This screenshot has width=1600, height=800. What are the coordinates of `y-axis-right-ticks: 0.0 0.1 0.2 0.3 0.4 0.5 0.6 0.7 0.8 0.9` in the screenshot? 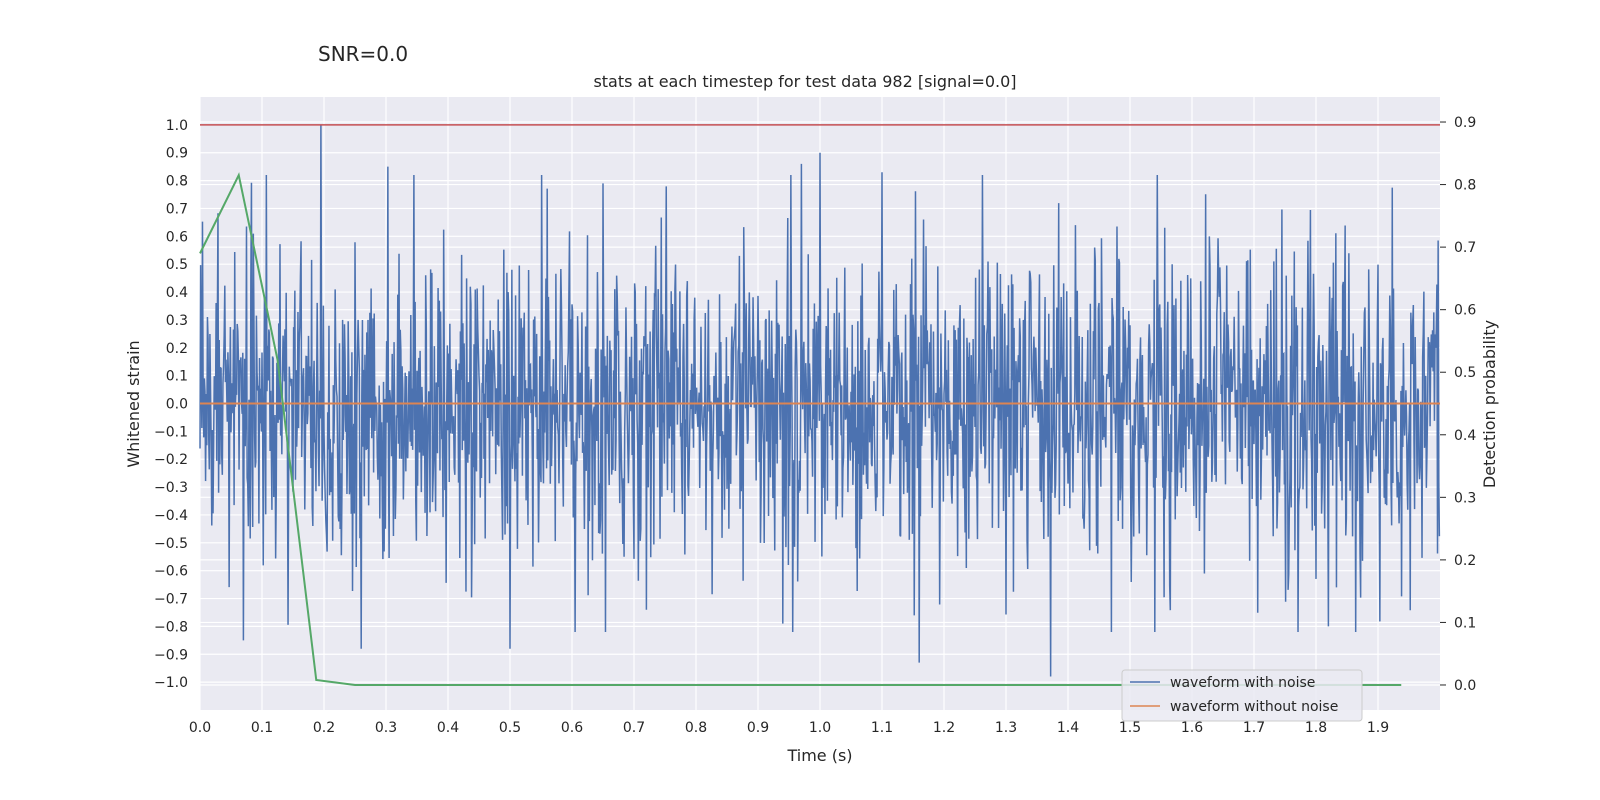 It's located at (1458, 404).